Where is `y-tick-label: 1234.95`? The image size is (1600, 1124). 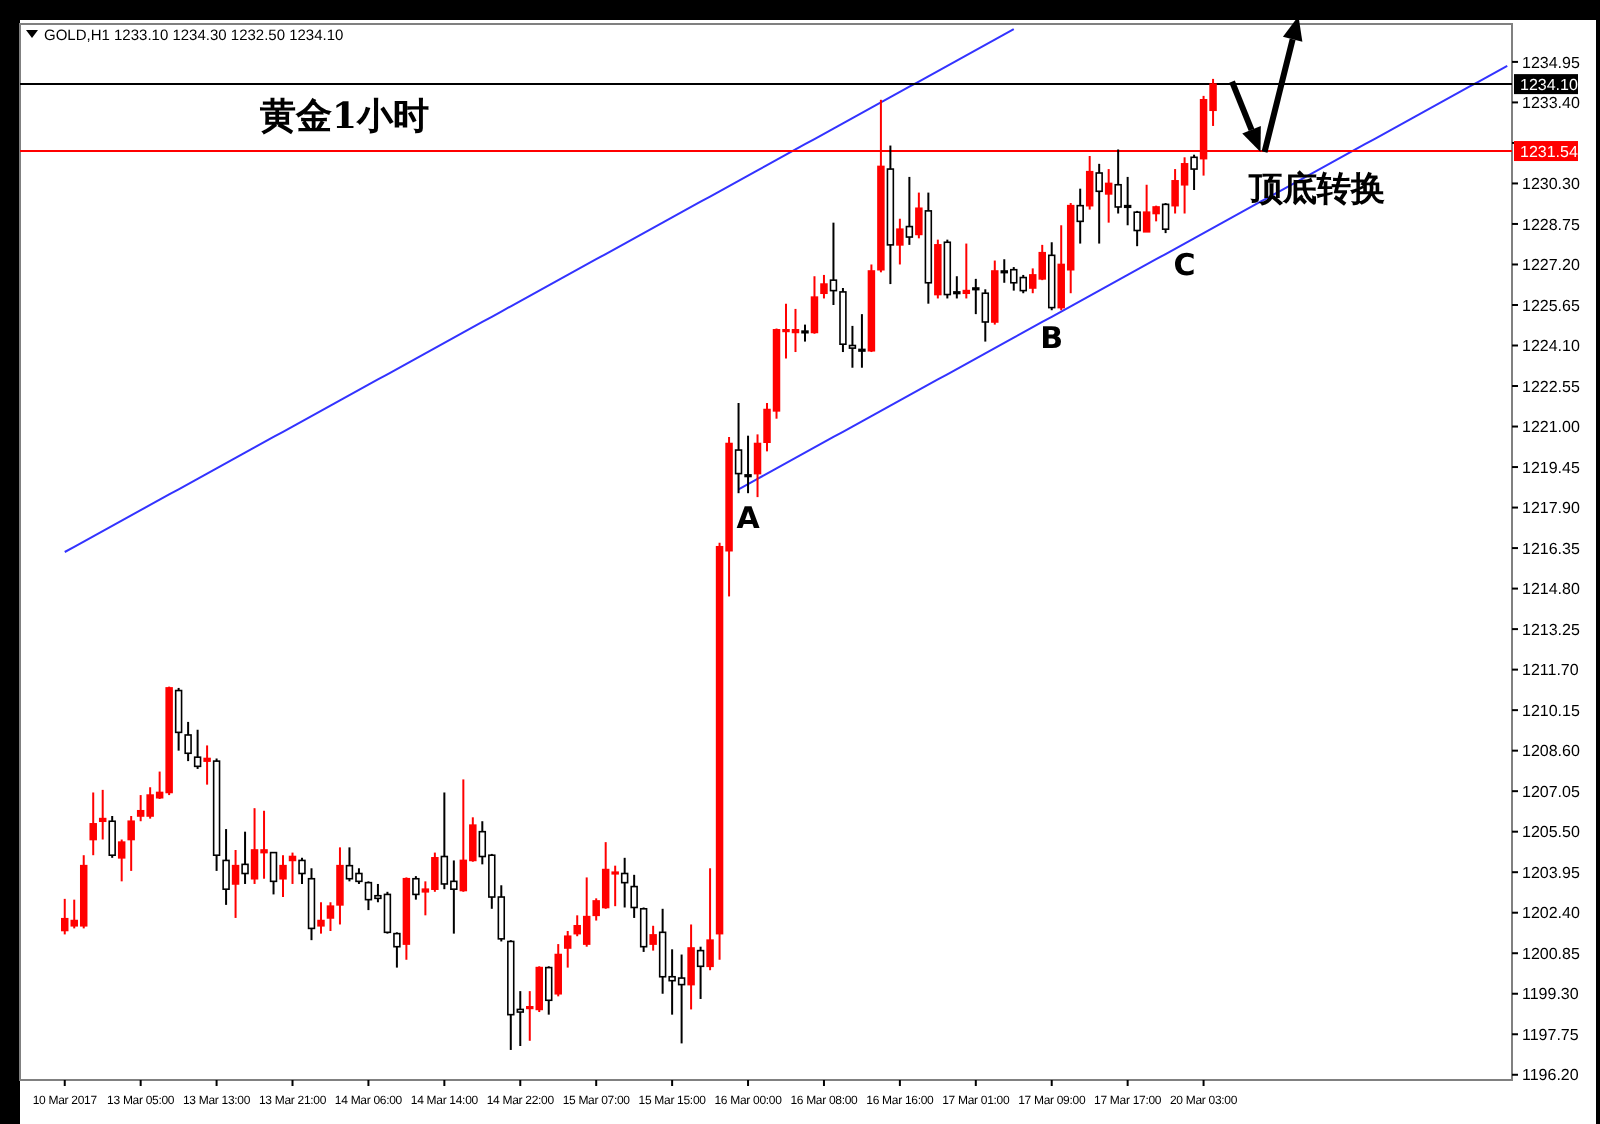 y-tick-label: 1234.95 is located at coordinates (1551, 62).